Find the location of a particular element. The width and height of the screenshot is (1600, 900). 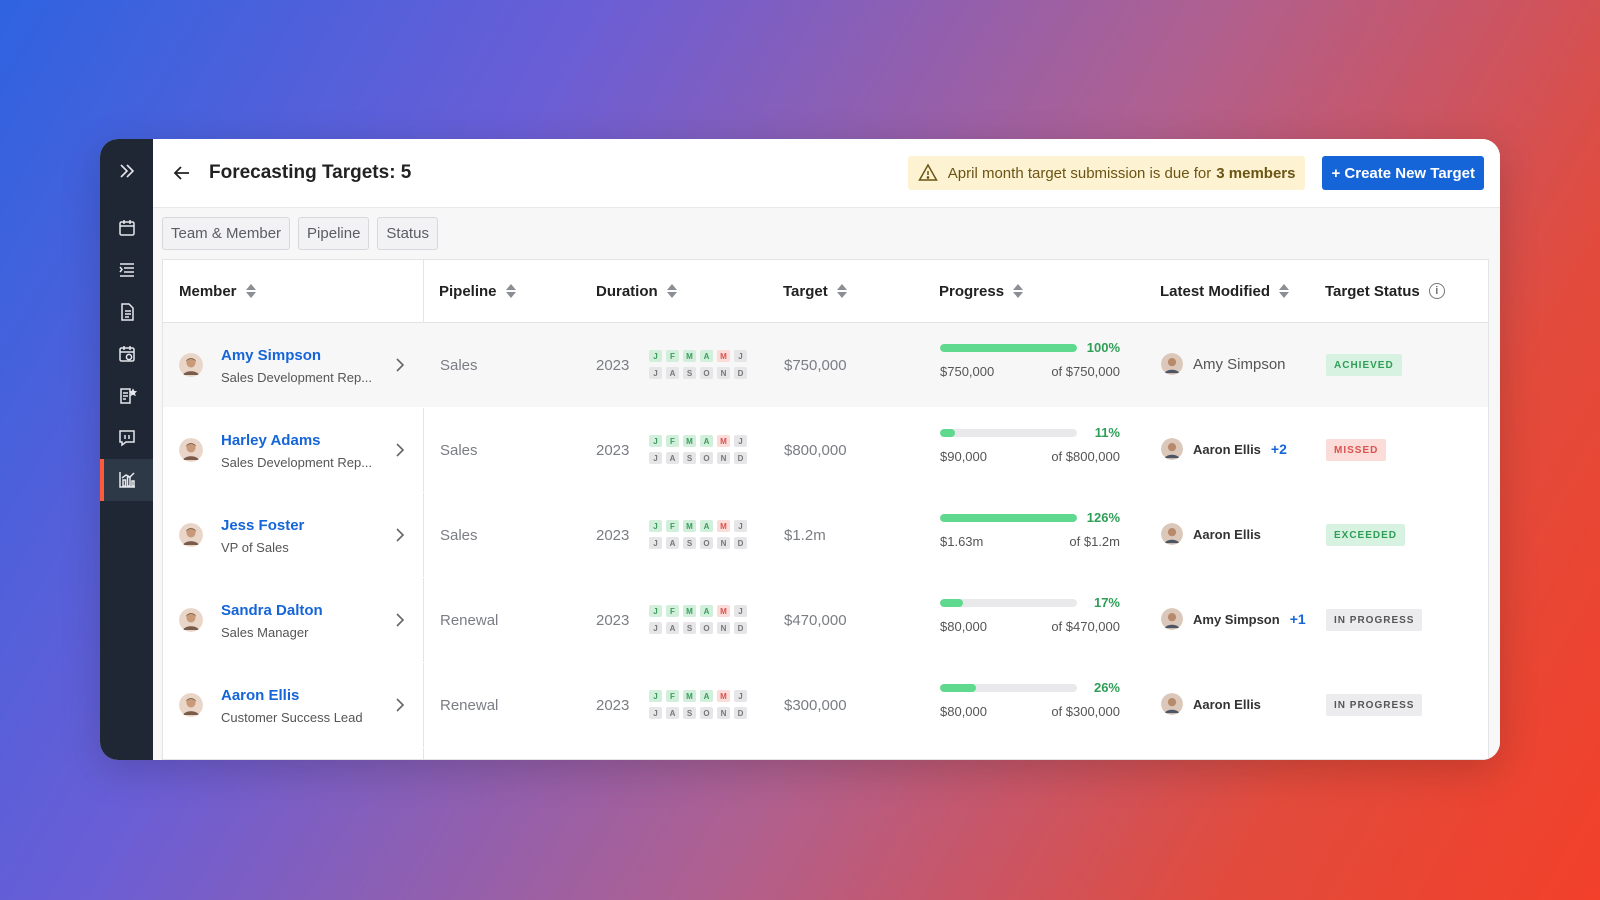

progress-bar-fill is located at coordinates (1008, 348).